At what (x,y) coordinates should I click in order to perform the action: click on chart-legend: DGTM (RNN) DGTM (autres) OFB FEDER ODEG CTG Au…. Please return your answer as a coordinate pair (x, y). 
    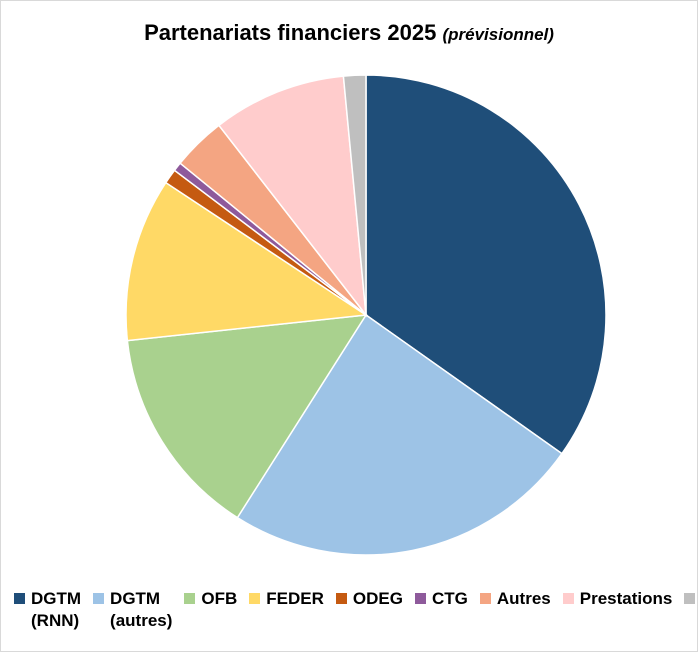
    Looking at the image, I should click on (356, 610).